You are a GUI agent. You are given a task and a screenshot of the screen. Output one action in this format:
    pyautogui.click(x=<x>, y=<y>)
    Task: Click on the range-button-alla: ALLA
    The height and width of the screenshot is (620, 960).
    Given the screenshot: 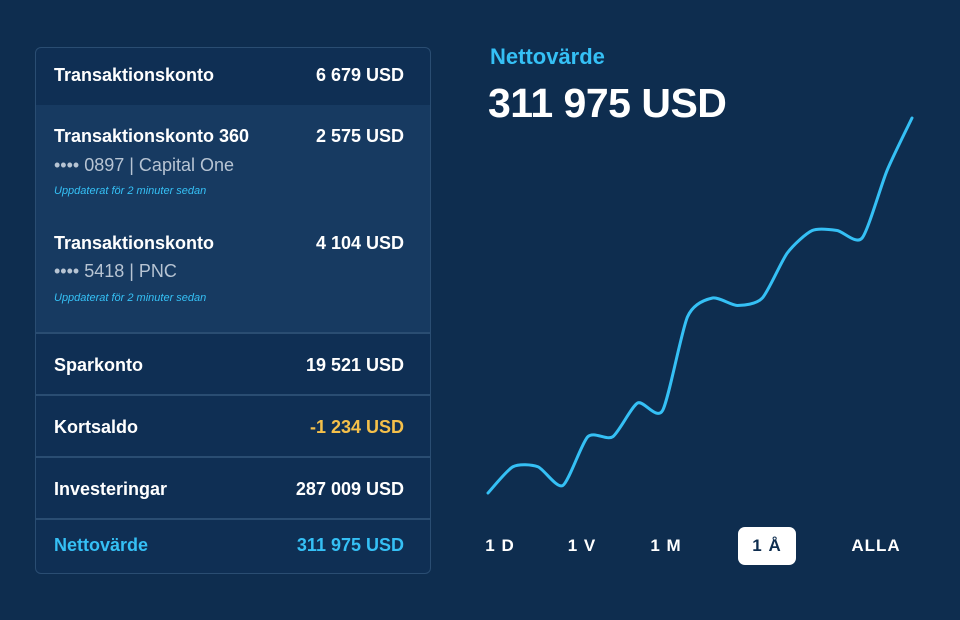 What is the action you would take?
    pyautogui.click(x=876, y=545)
    